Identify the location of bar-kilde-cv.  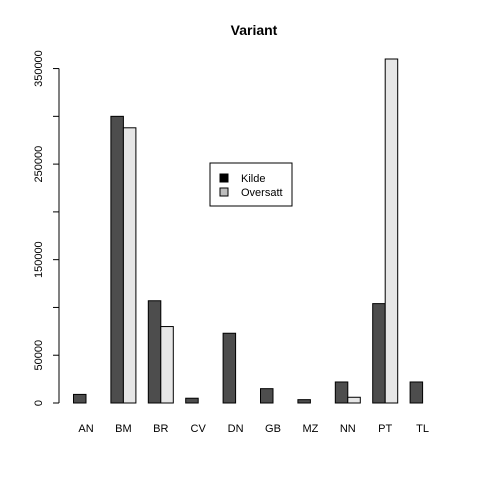
(192, 400).